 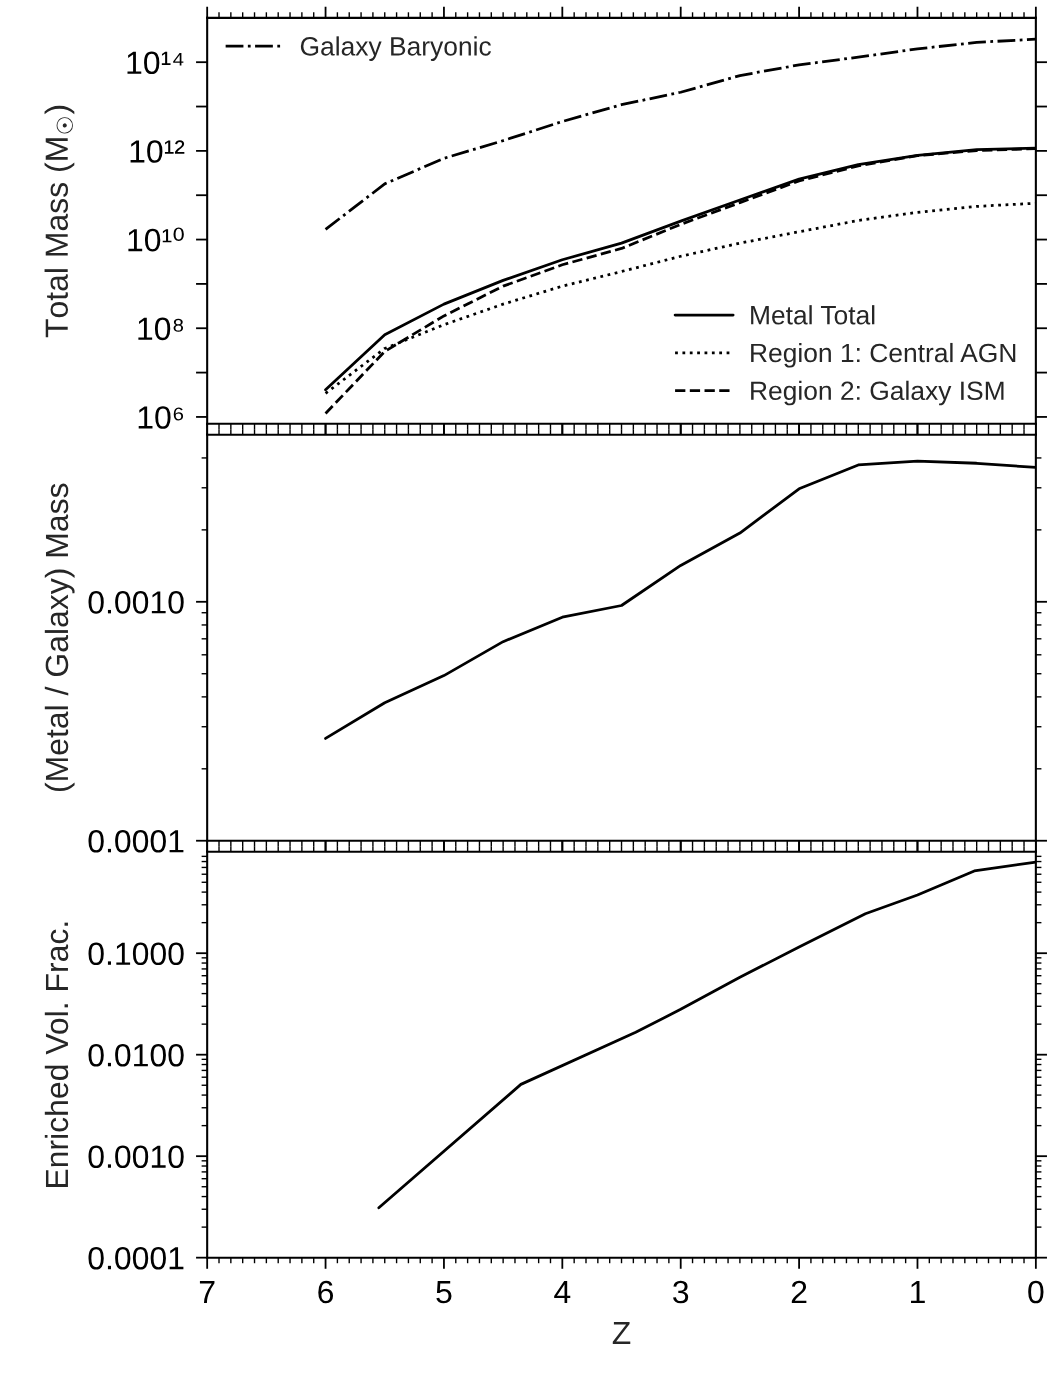 What do you see at coordinates (326, 1292) in the screenshot?
I see `x-tick-label: 6` at bounding box center [326, 1292].